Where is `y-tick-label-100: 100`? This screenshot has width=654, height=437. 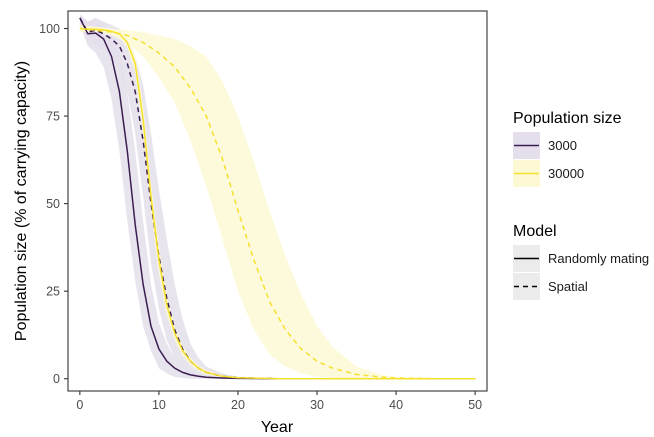
y-tick-label-100: 100 is located at coordinates (49, 29).